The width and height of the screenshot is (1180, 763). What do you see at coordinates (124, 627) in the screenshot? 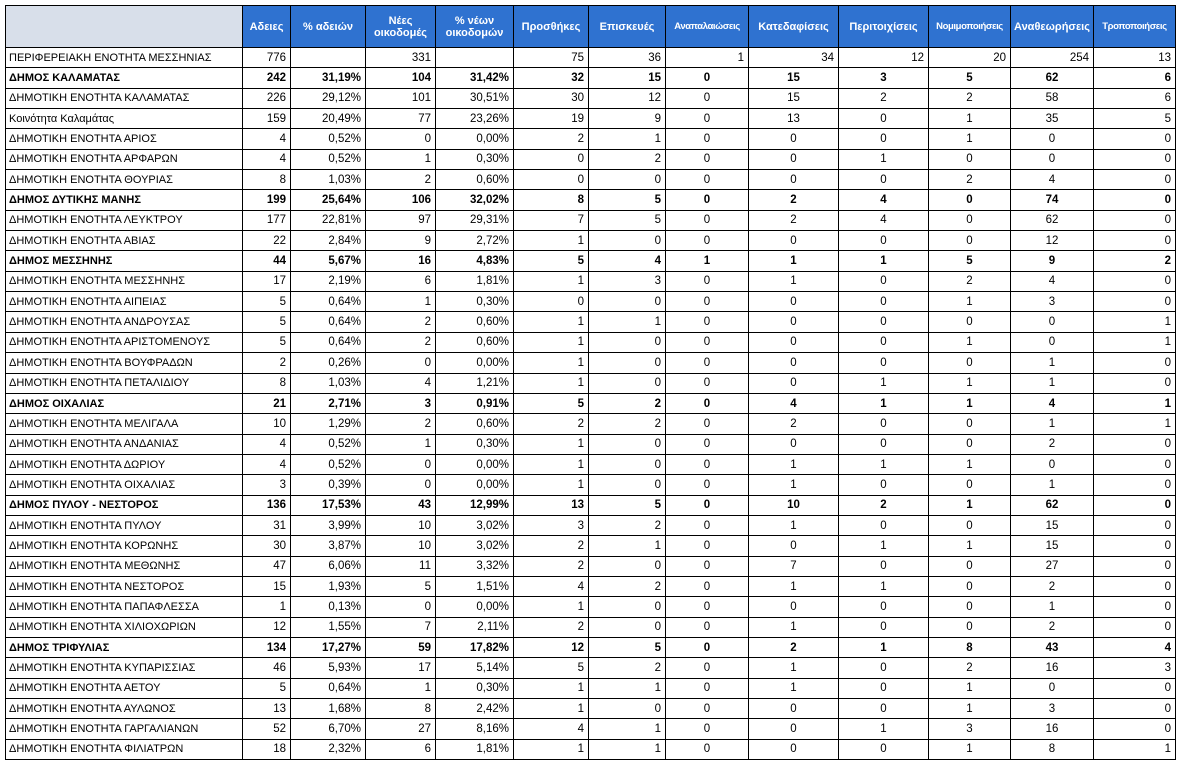
I see `row-label: ΔΗΜΟΤΙΚΗ ΕΝΟΤΗΤΑ ΧΙΛΙΟΧΩΡΙΩΝ` at bounding box center [124, 627].